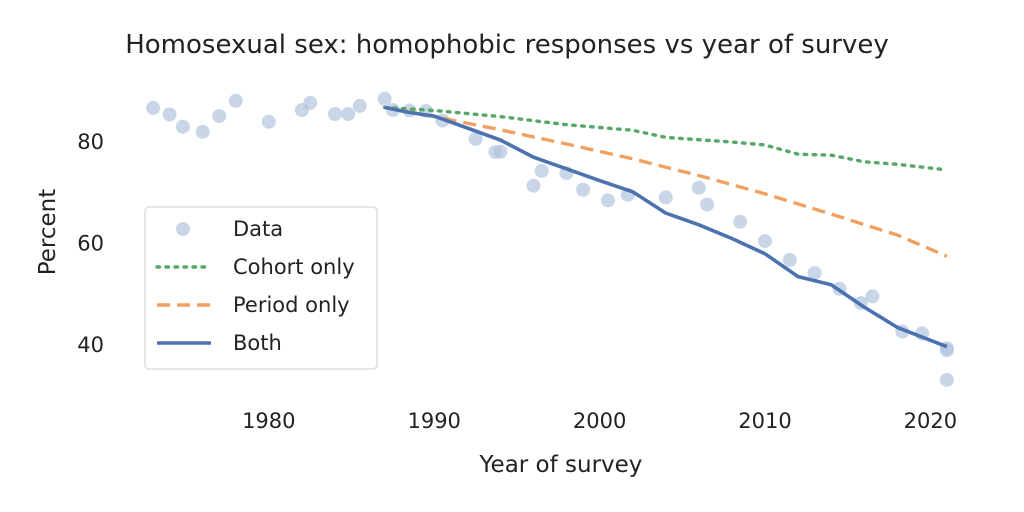  Describe the element at coordinates (561, 465) in the screenshot. I see `x-axis-label: Year of survey` at that location.